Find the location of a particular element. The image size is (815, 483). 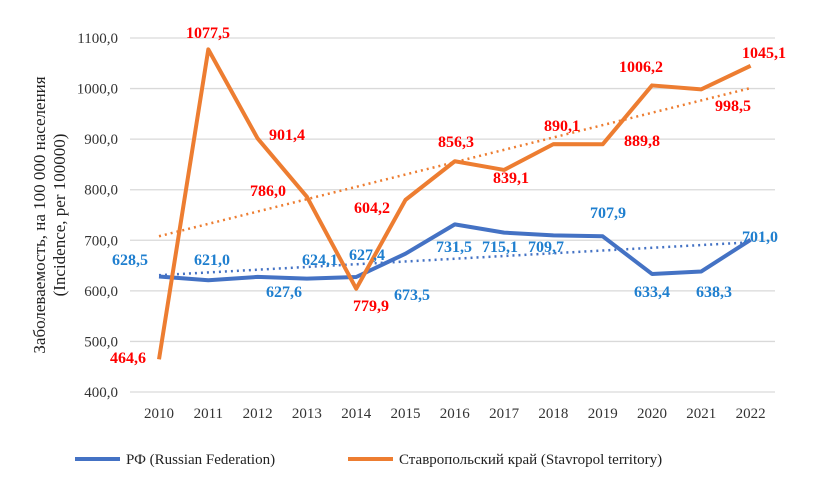

x-tick-label: 2012 is located at coordinates (258, 414).